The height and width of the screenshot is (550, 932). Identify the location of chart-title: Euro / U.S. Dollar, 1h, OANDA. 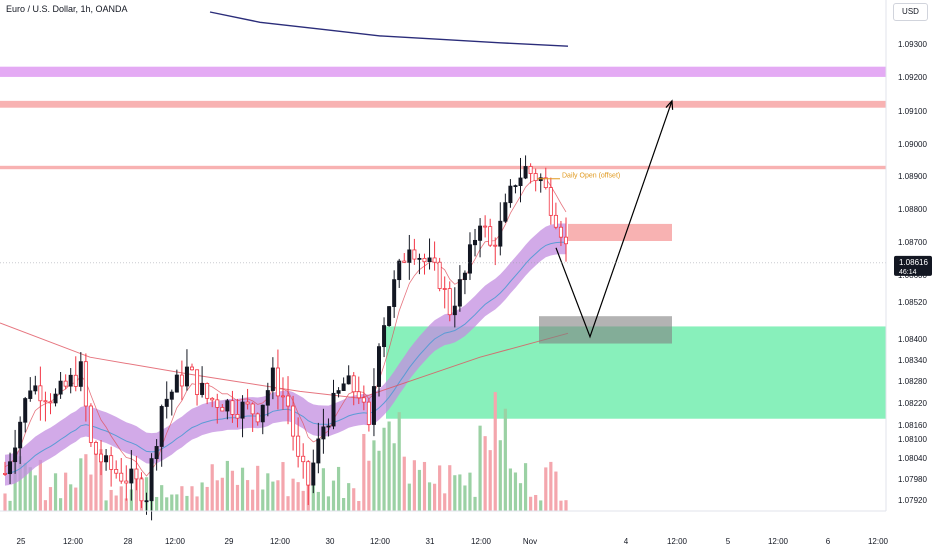
(67, 9).